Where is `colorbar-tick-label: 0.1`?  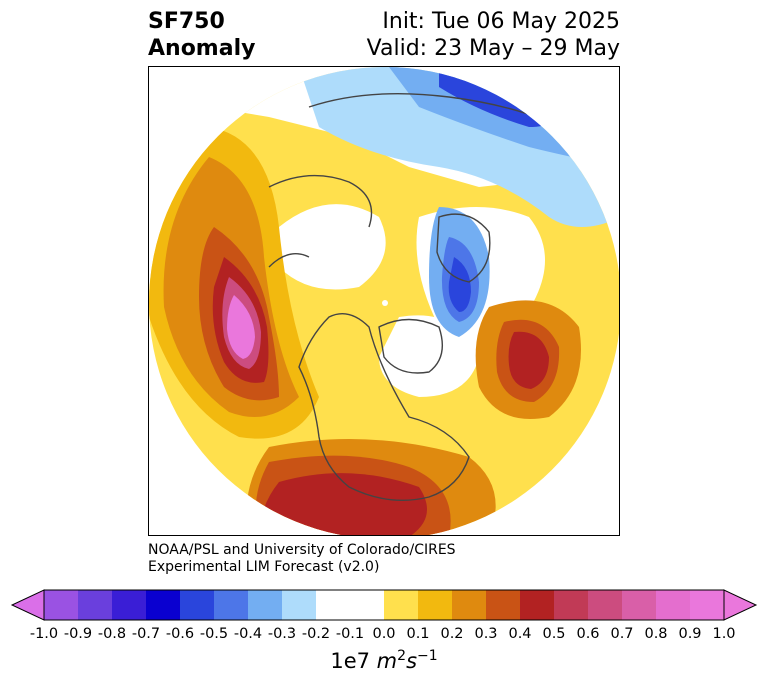
colorbar-tick-label: 0.1 is located at coordinates (418, 634).